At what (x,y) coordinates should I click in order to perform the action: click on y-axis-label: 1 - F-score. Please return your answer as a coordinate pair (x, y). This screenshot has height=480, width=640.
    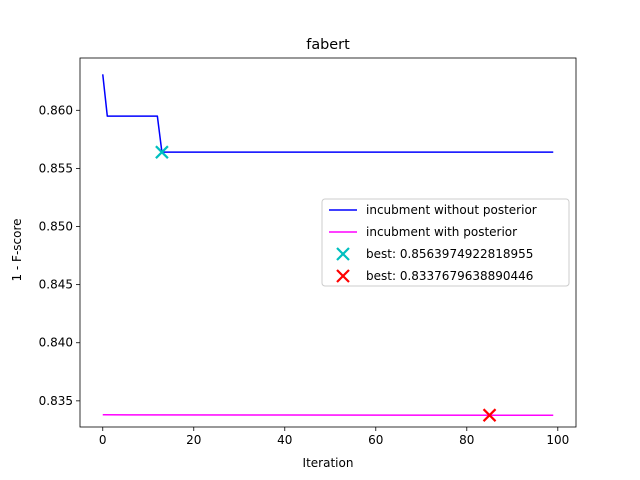
    Looking at the image, I should click on (17, 249).